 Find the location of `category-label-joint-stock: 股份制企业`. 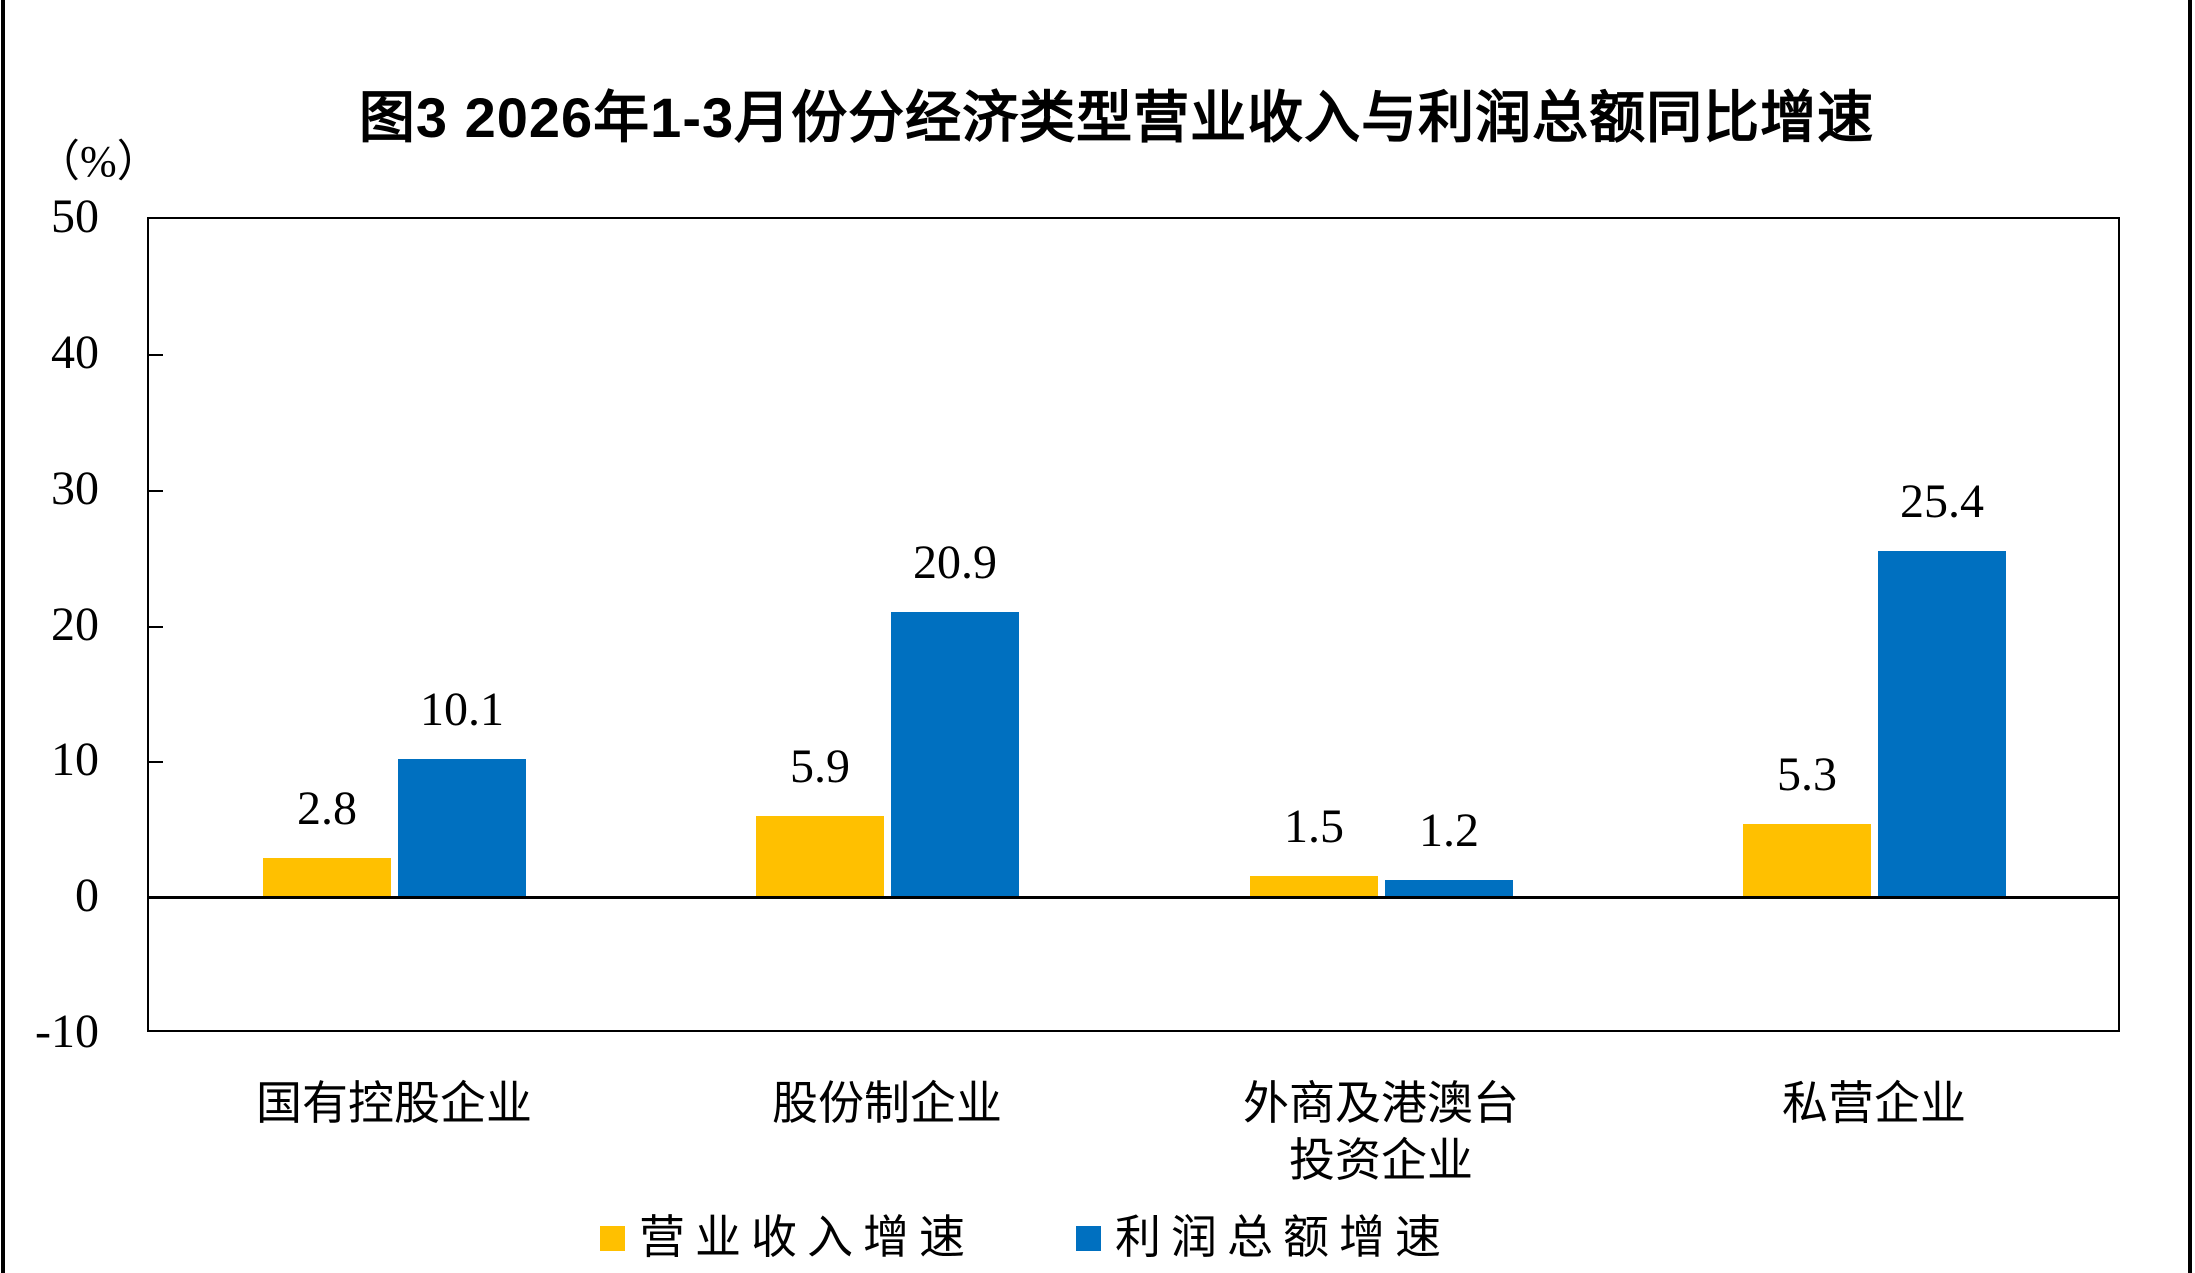

category-label-joint-stock: 股份制企业 is located at coordinates (887, 1103).